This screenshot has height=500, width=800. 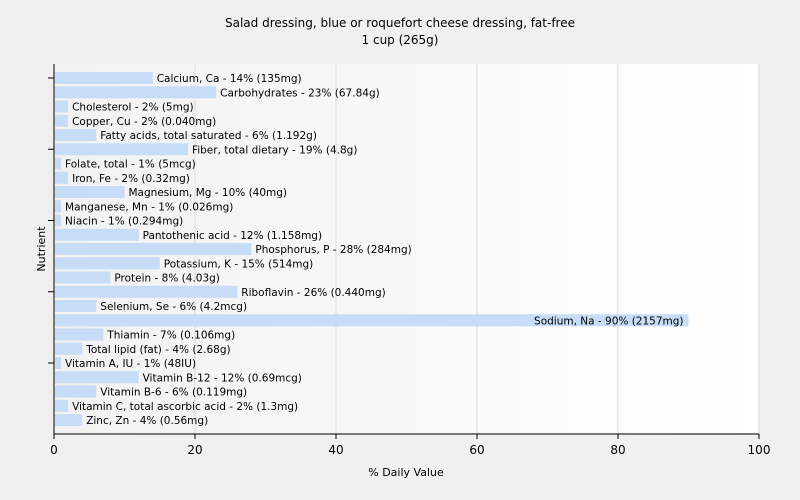 I want to click on x-axis-title: % Daily Value, so click(x=406, y=472).